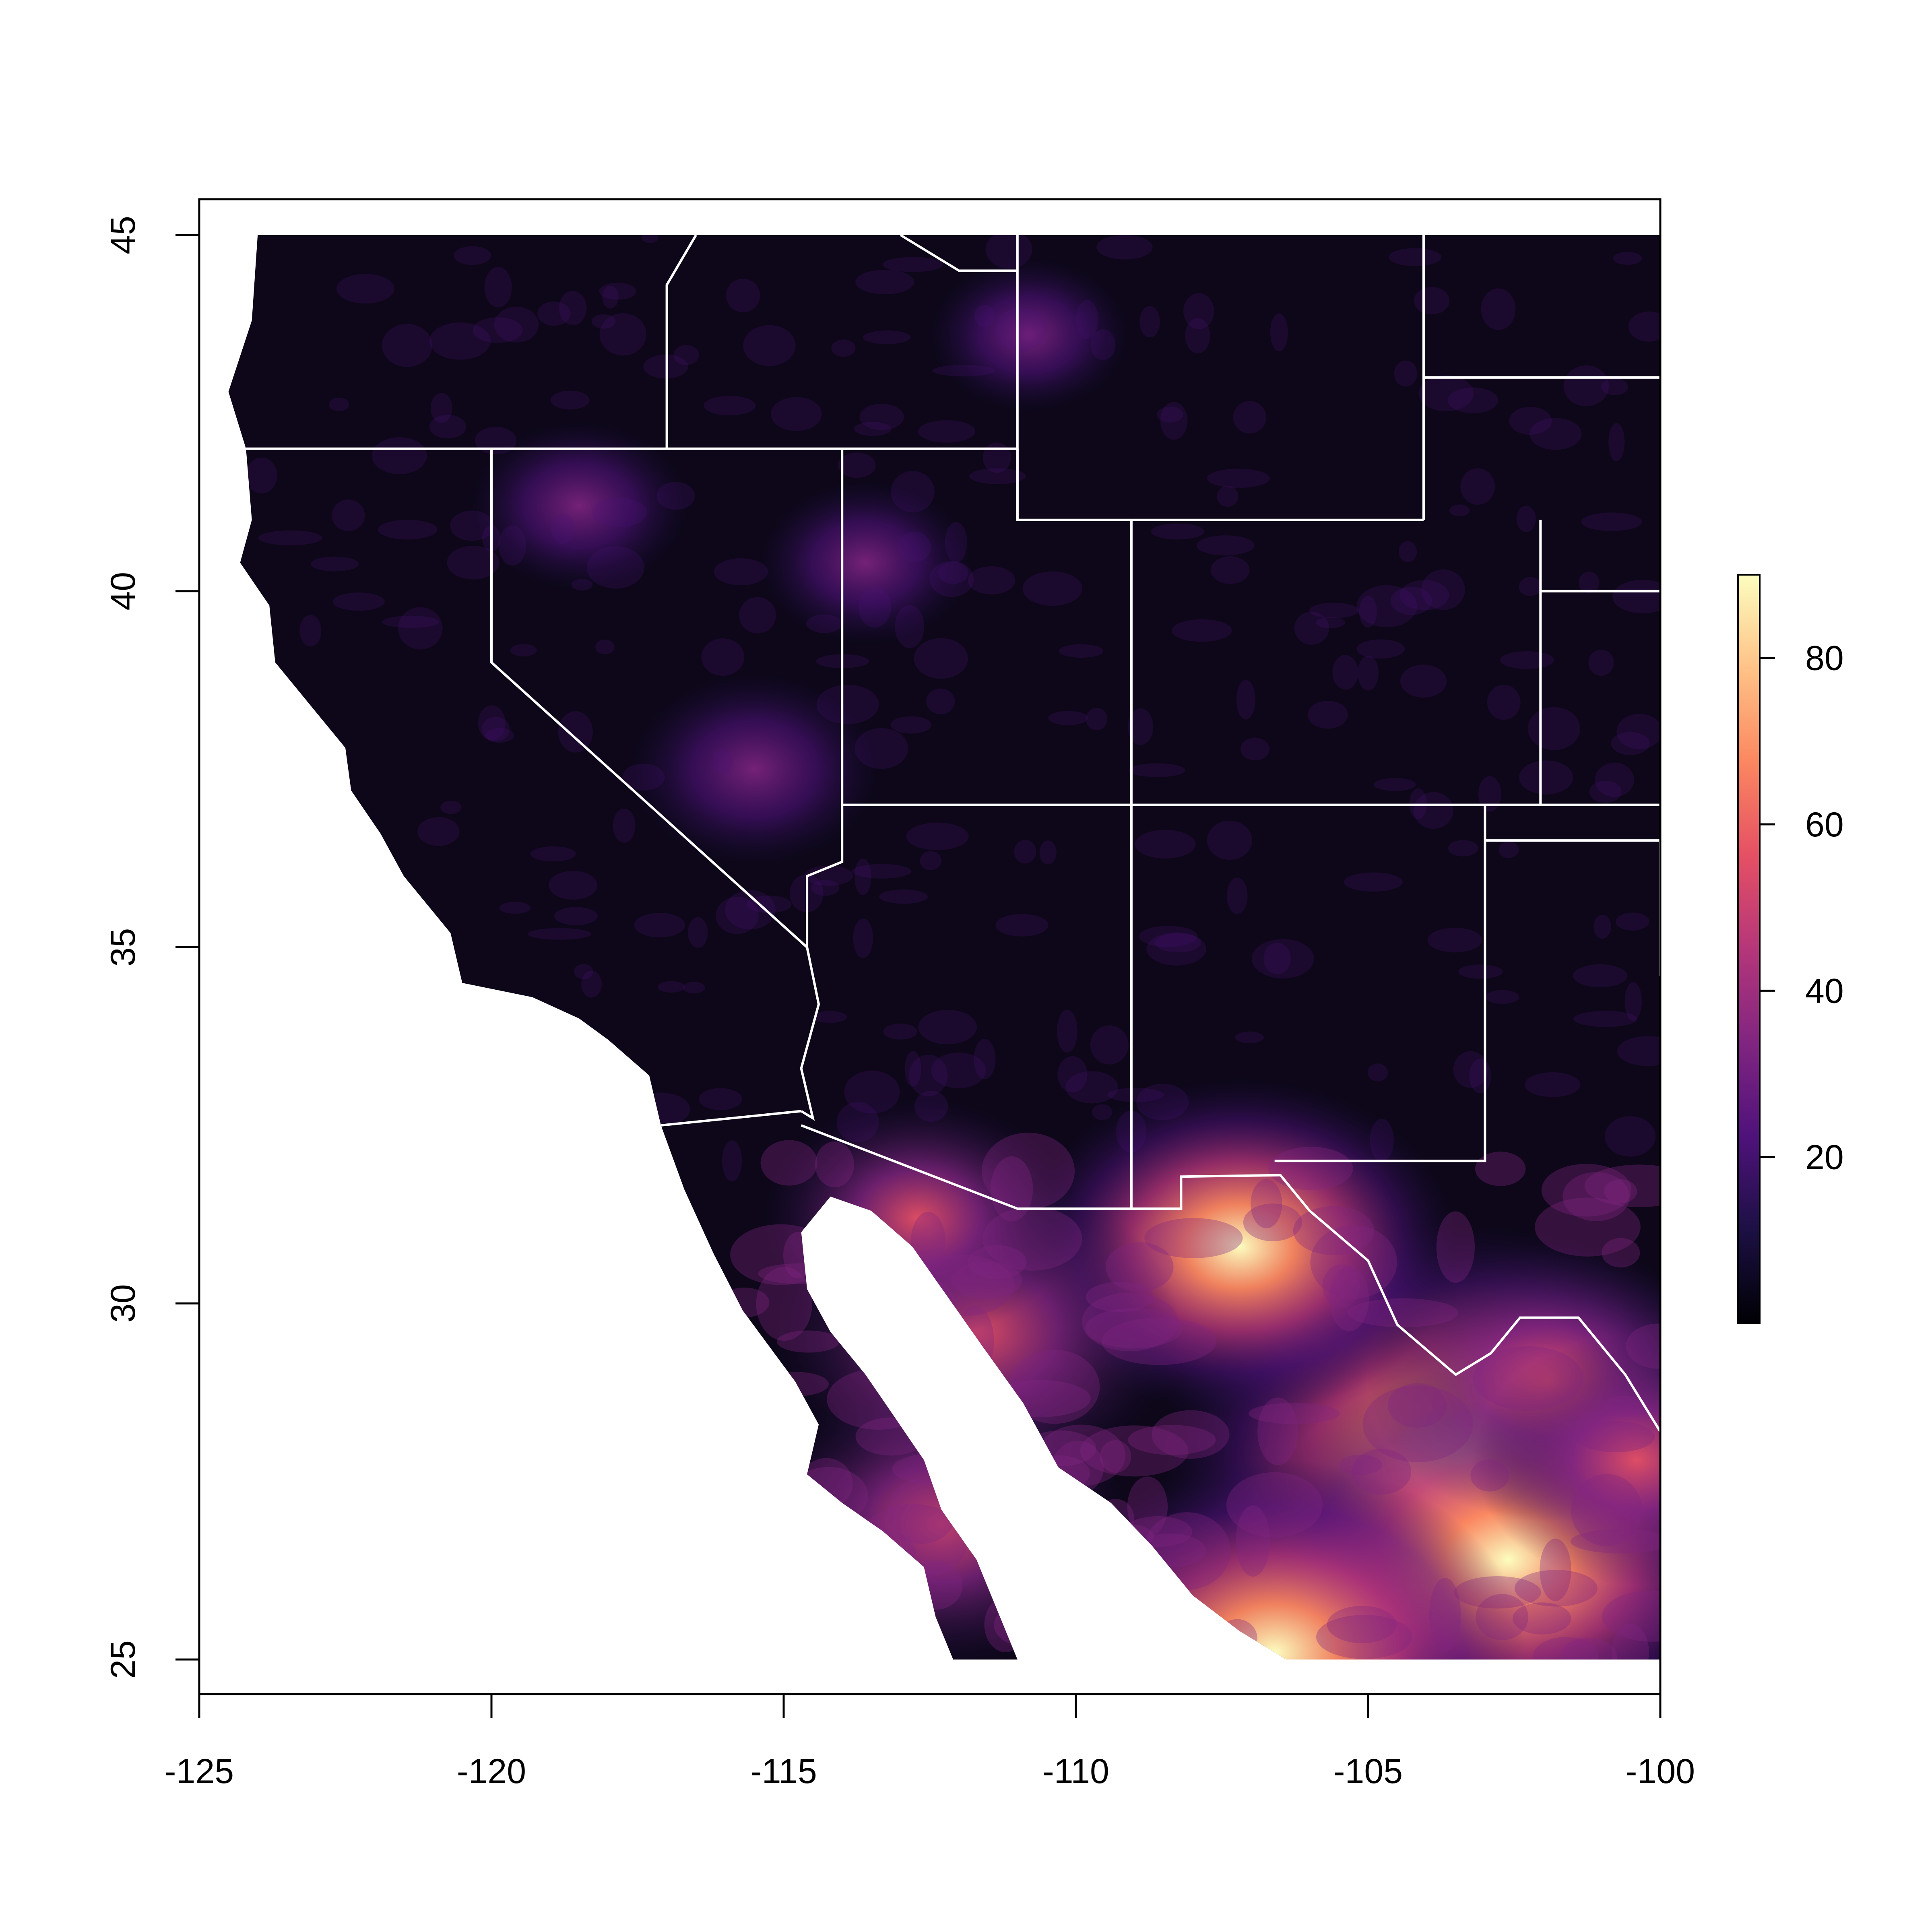  What do you see at coordinates (1824, 1157) in the screenshot?
I see `colorbar-tick-label: 20` at bounding box center [1824, 1157].